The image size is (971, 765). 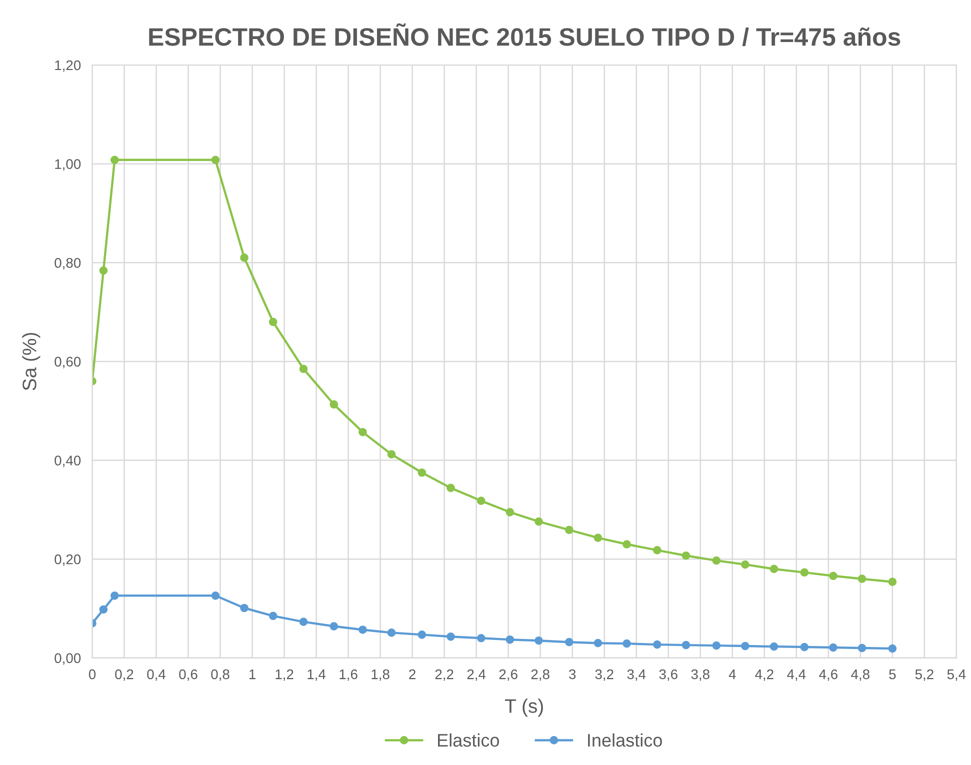 I want to click on x-tick-label: 0, so click(x=92, y=674).